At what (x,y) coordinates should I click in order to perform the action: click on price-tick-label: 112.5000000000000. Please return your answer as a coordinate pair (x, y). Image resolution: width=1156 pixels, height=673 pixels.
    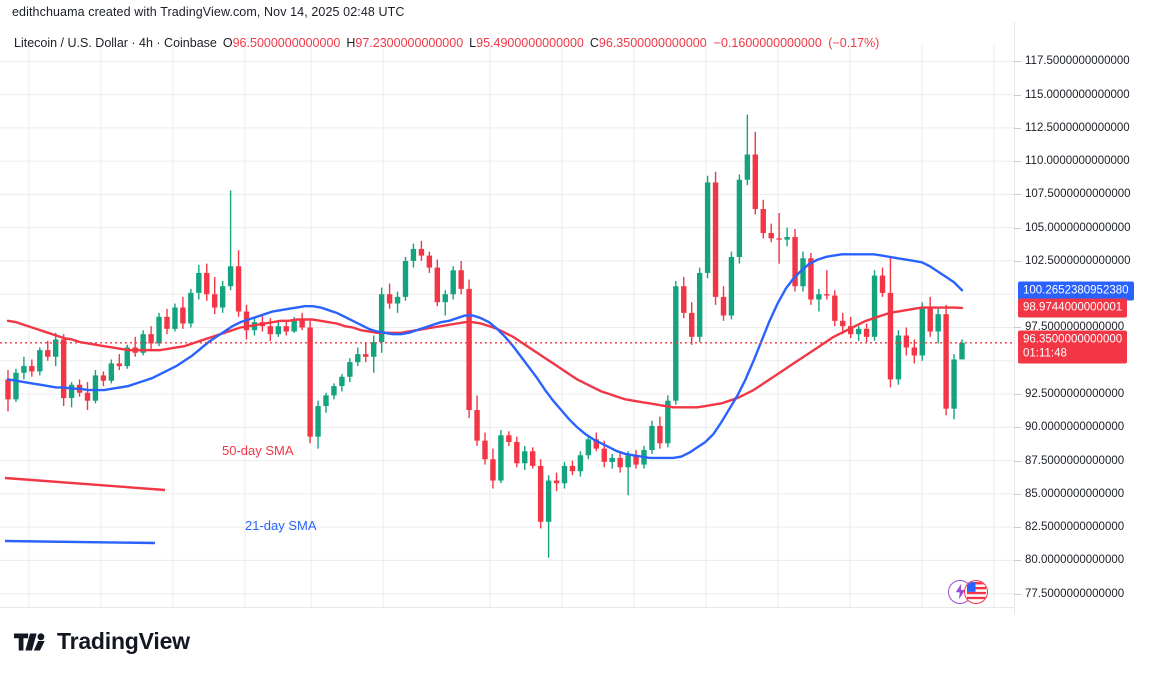
    Looking at the image, I should click on (1077, 127).